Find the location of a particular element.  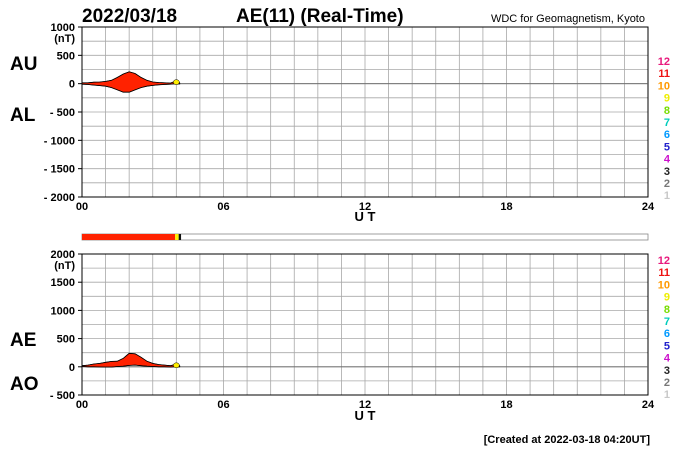

created-timestamp: [Created at 2022-03-18 04:20UT] is located at coordinates (567, 440).